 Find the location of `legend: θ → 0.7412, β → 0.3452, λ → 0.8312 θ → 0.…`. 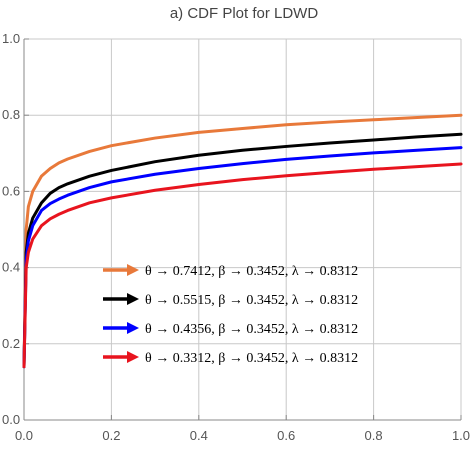

legend: θ → 0.7412, β → 0.3452, λ → 0.8312 θ → 0.… is located at coordinates (230, 315).